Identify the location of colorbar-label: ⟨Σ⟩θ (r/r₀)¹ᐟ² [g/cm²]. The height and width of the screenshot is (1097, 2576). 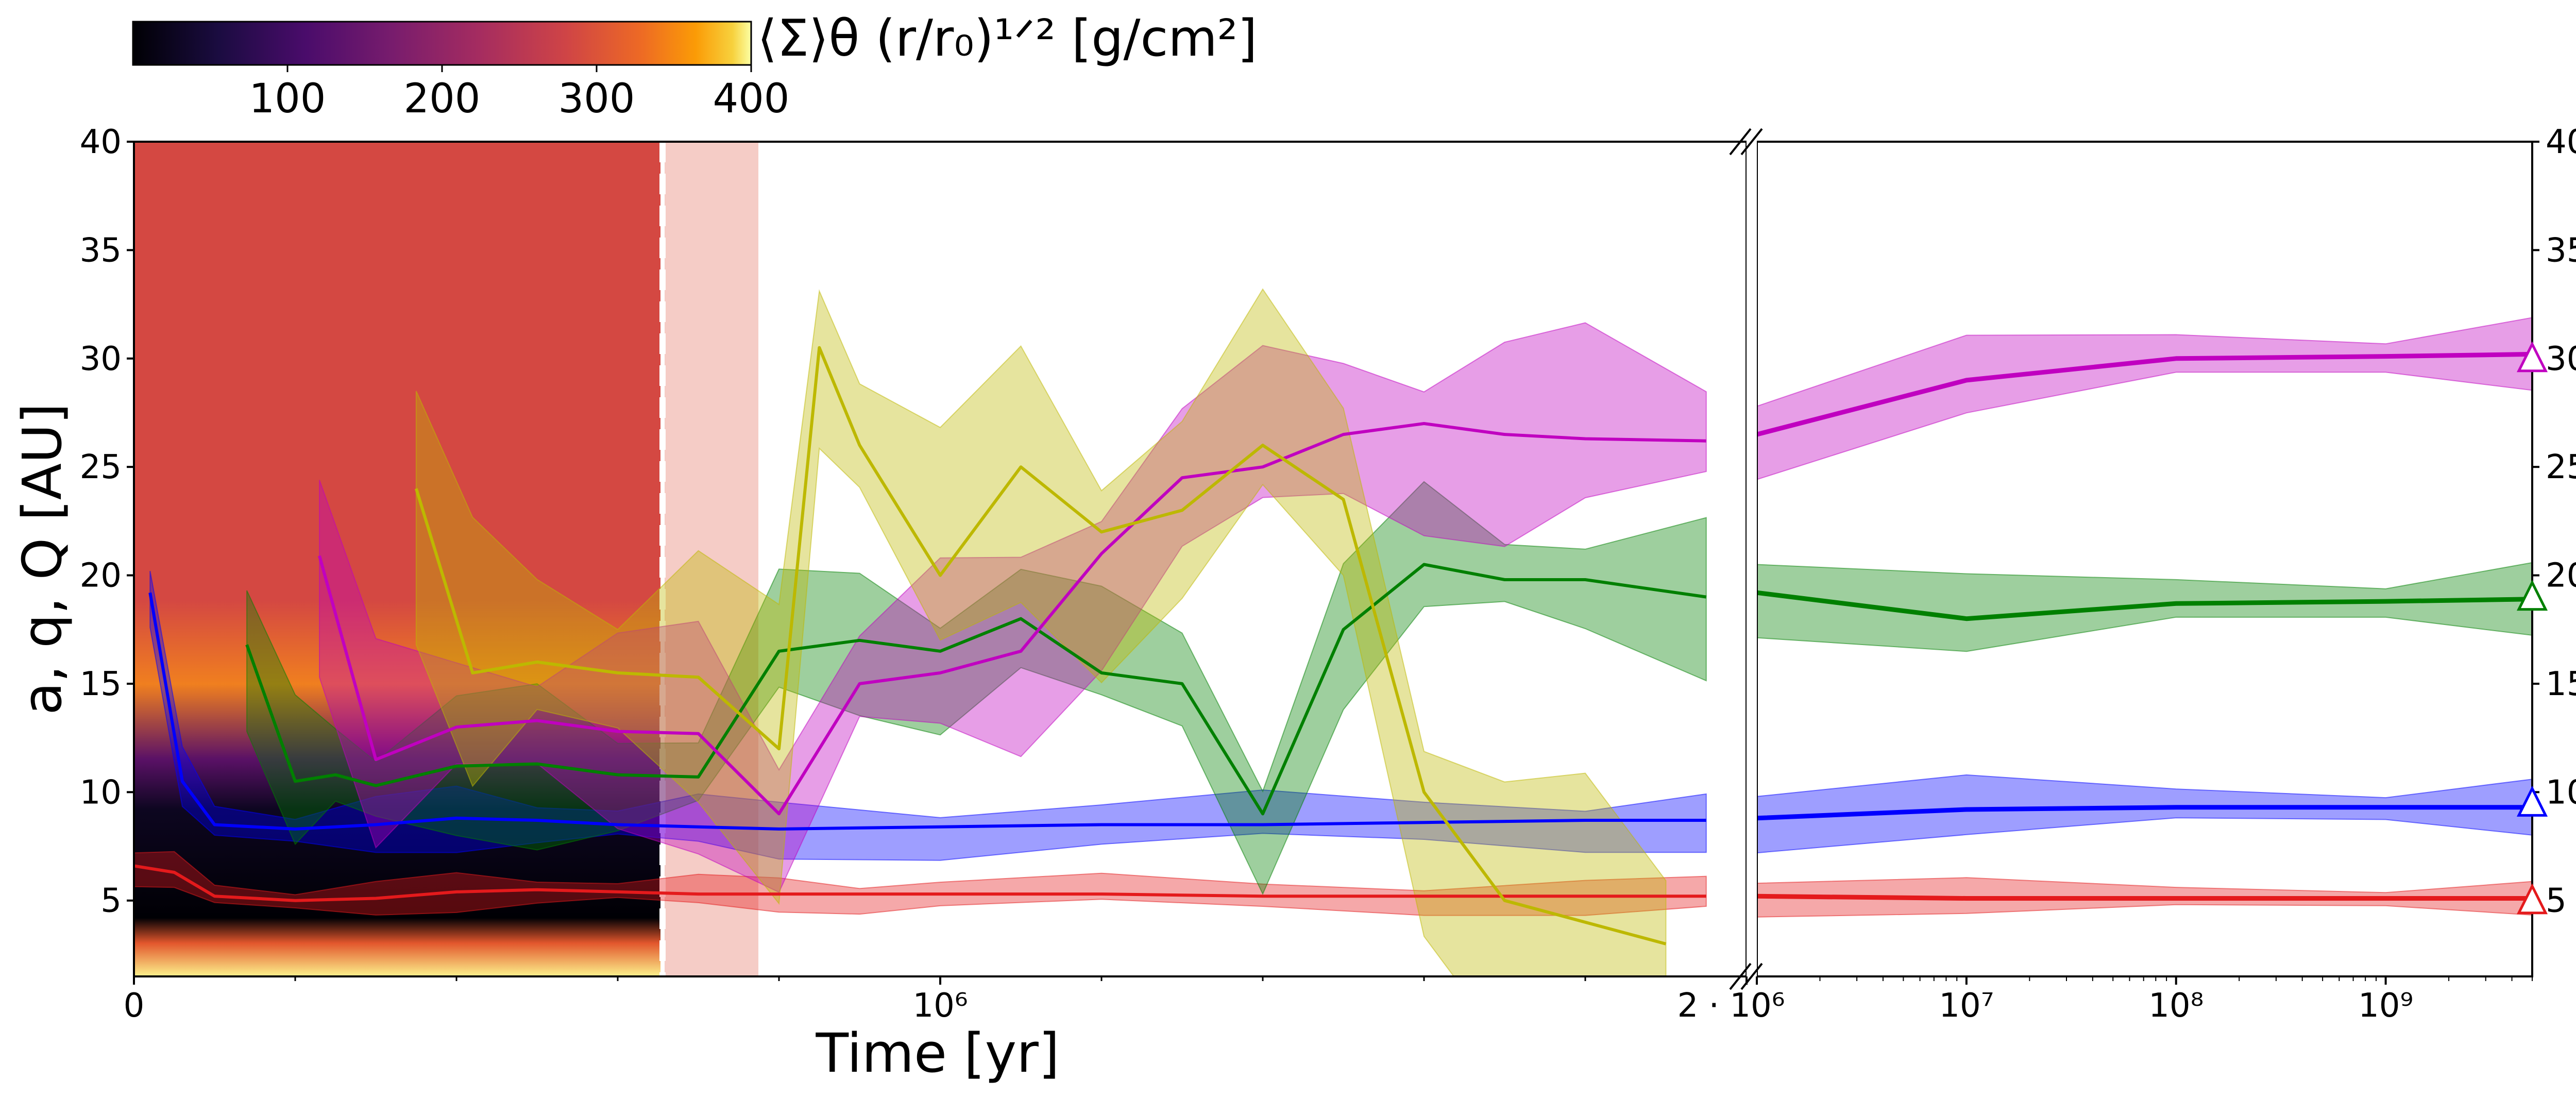
(1007, 38).